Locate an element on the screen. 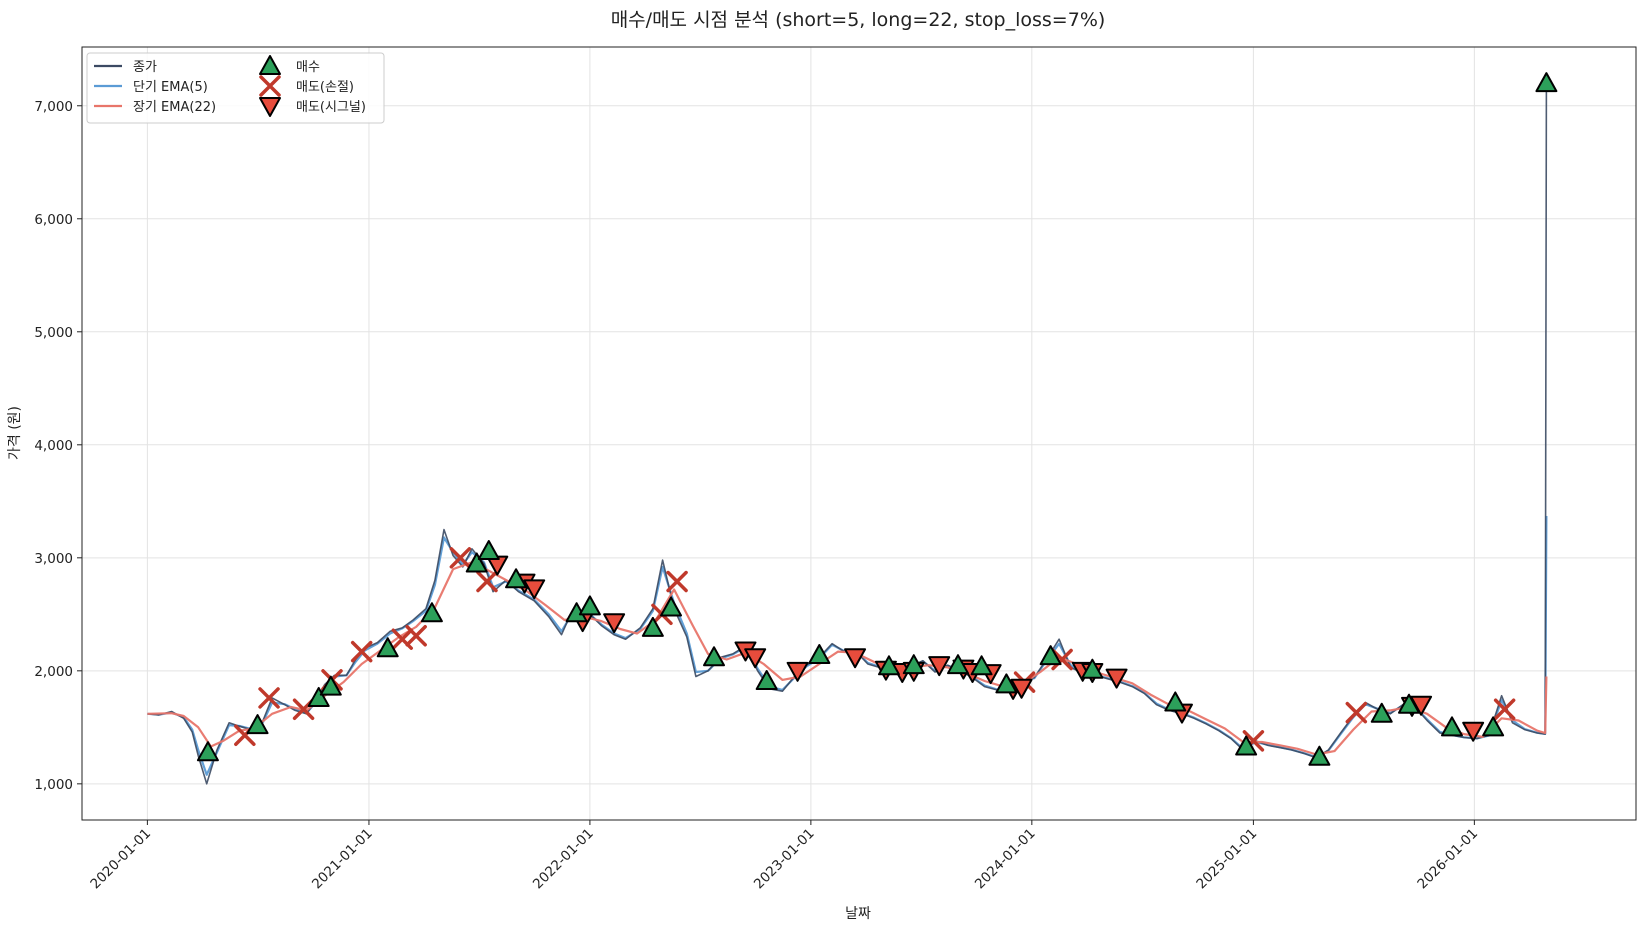 This screenshot has width=1641, height=930. x-tick-label: 2025-01-01 is located at coordinates (1226, 859).